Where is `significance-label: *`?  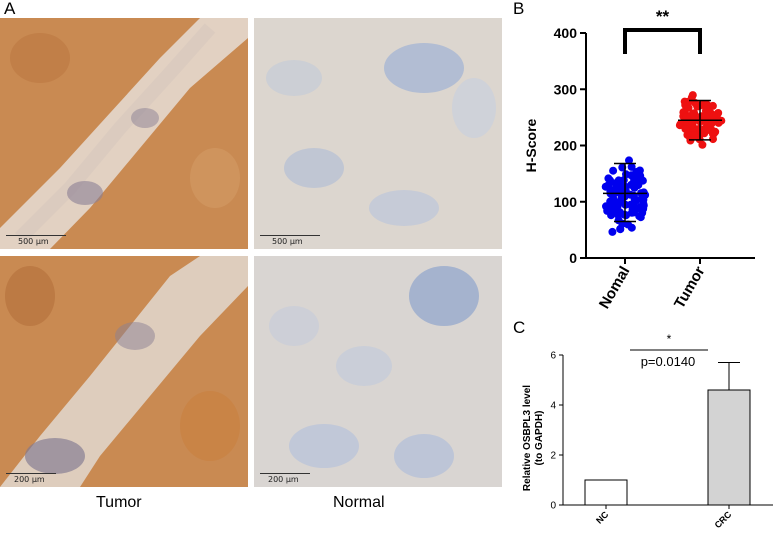 significance-label: * is located at coordinates (669, 339).